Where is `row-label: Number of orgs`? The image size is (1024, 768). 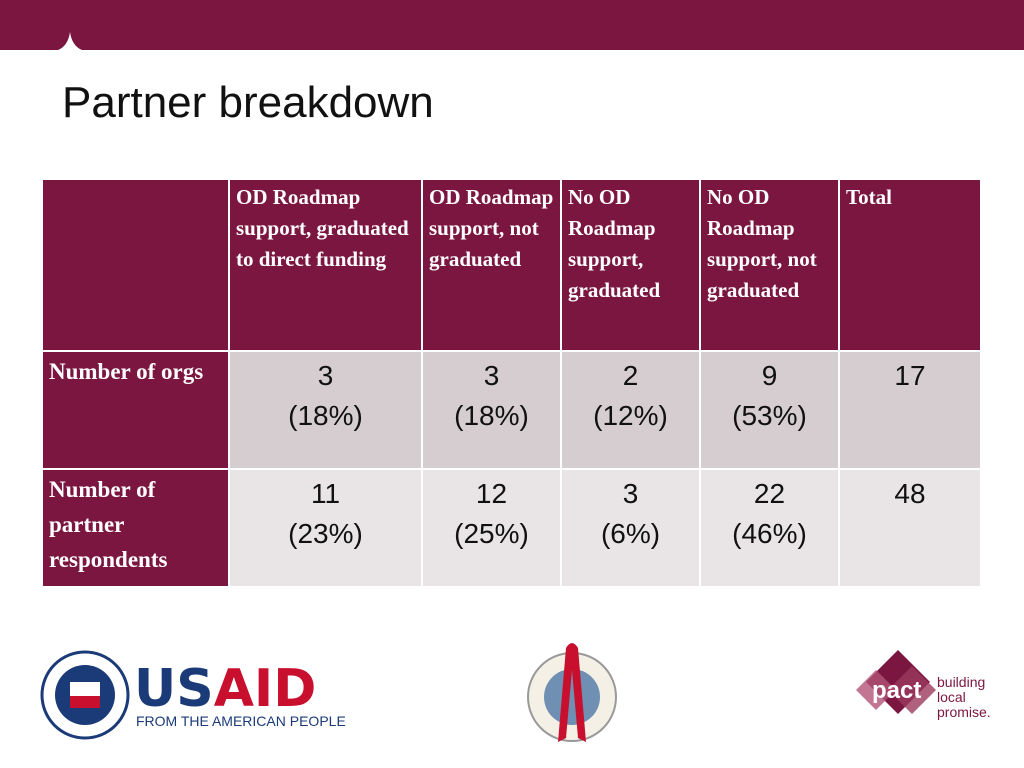
row-label: Number of orgs is located at coordinates (135, 410).